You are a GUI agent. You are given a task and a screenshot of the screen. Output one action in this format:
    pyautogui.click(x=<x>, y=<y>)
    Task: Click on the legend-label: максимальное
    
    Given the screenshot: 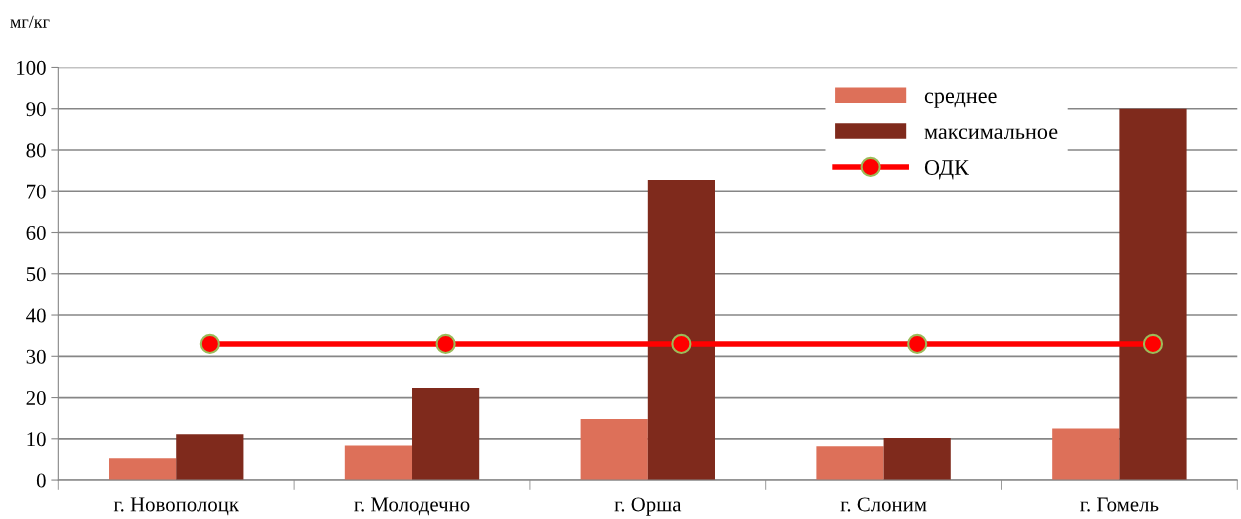 What is the action you would take?
    pyautogui.click(x=991, y=134)
    